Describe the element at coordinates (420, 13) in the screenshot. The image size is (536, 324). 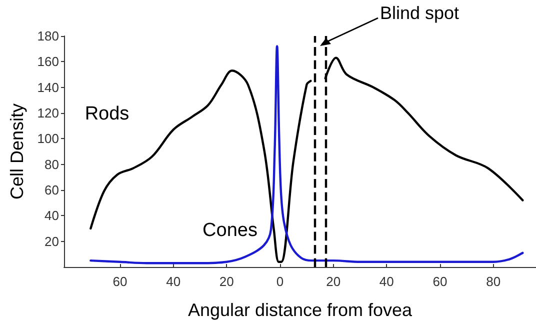
I see `text: Blind spot` at that location.